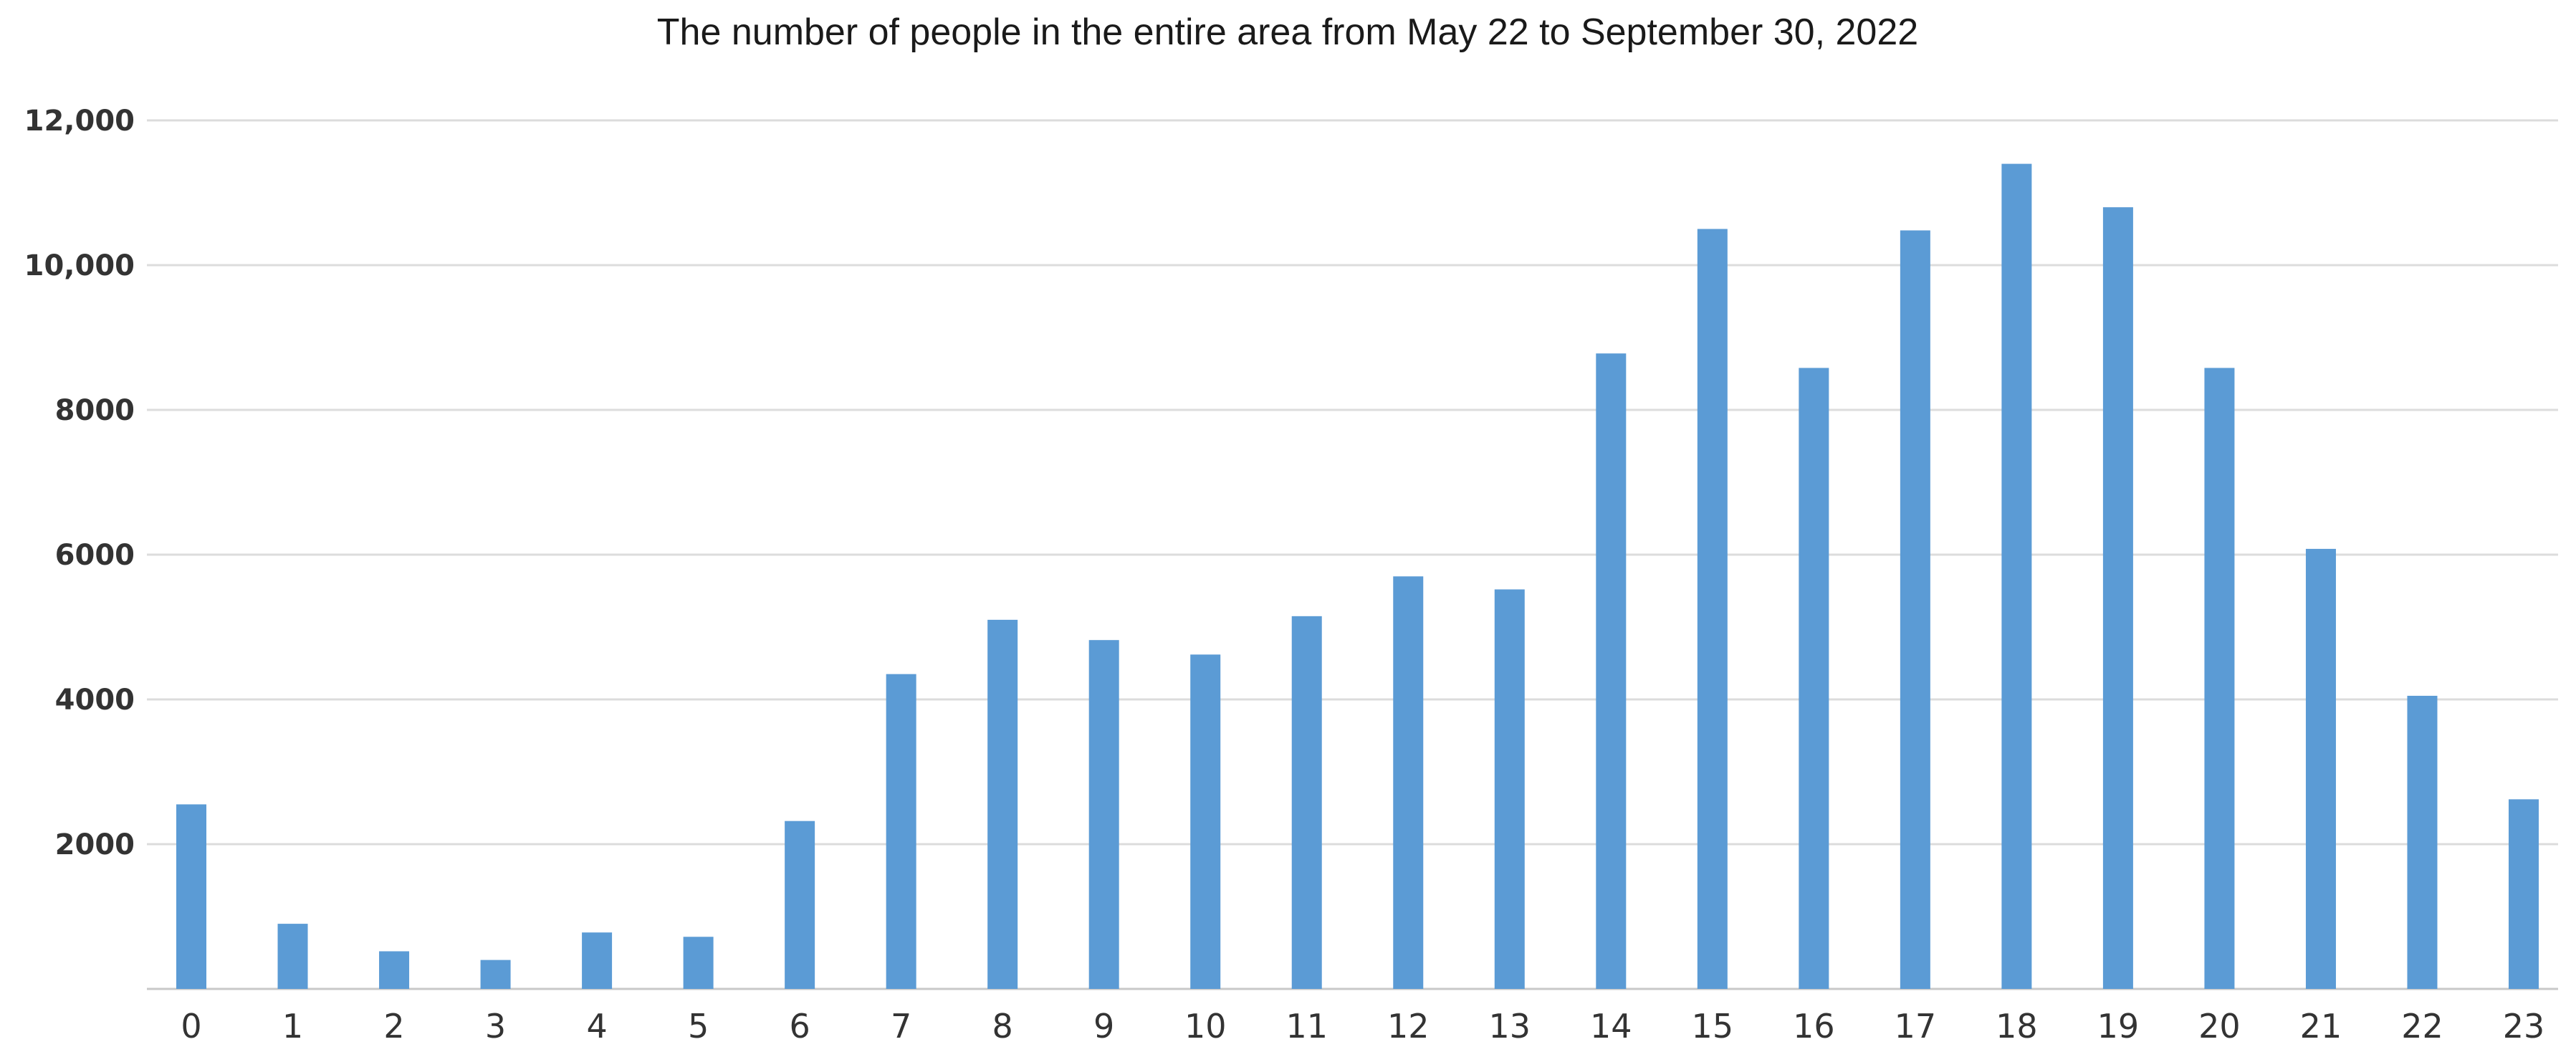 This screenshot has width=2576, height=1057. Describe the element at coordinates (292, 1026) in the screenshot. I see `x-tick-label: 1` at that location.